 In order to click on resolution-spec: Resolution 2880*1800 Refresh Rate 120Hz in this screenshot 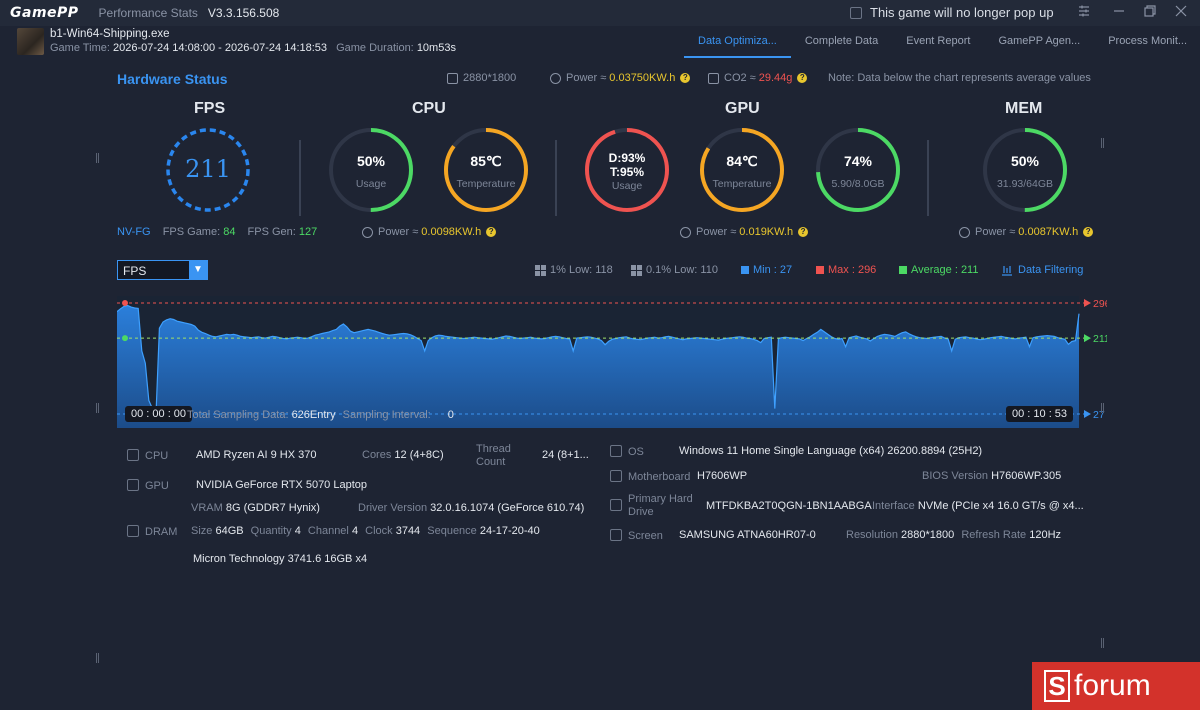, I will do `click(953, 535)`.